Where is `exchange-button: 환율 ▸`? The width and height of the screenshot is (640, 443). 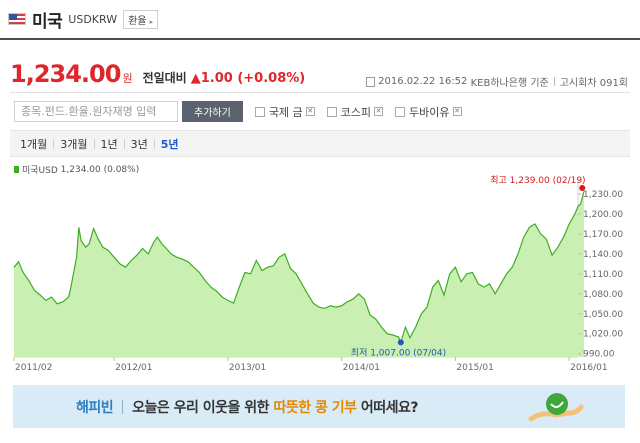
exchange-button: 환율 ▸ is located at coordinates (141, 19).